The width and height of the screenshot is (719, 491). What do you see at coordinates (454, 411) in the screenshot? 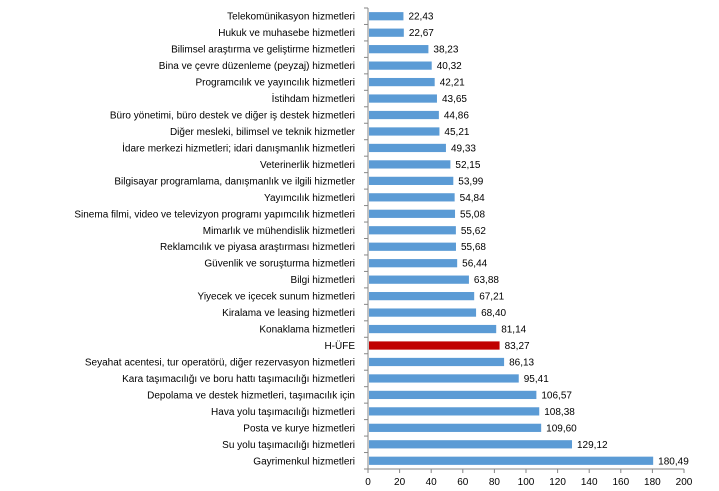
I see `bar-hava-yolu-tasimaciligi-hizmetleri` at bounding box center [454, 411].